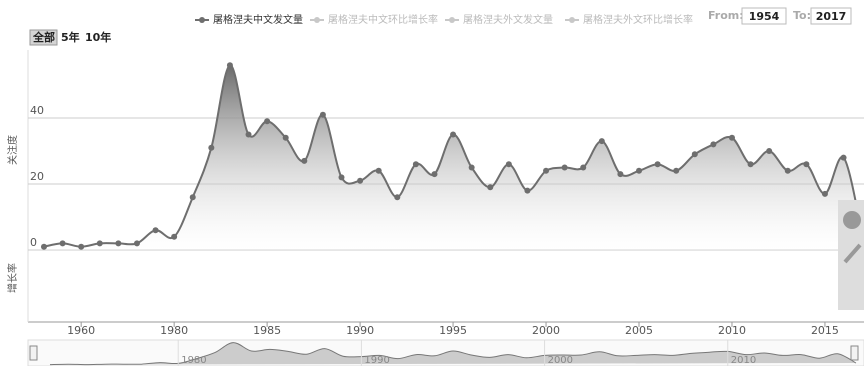 The image size is (864, 370). I want to click on legend-label: 屠格涅夫外文环比增长率, so click(638, 19).